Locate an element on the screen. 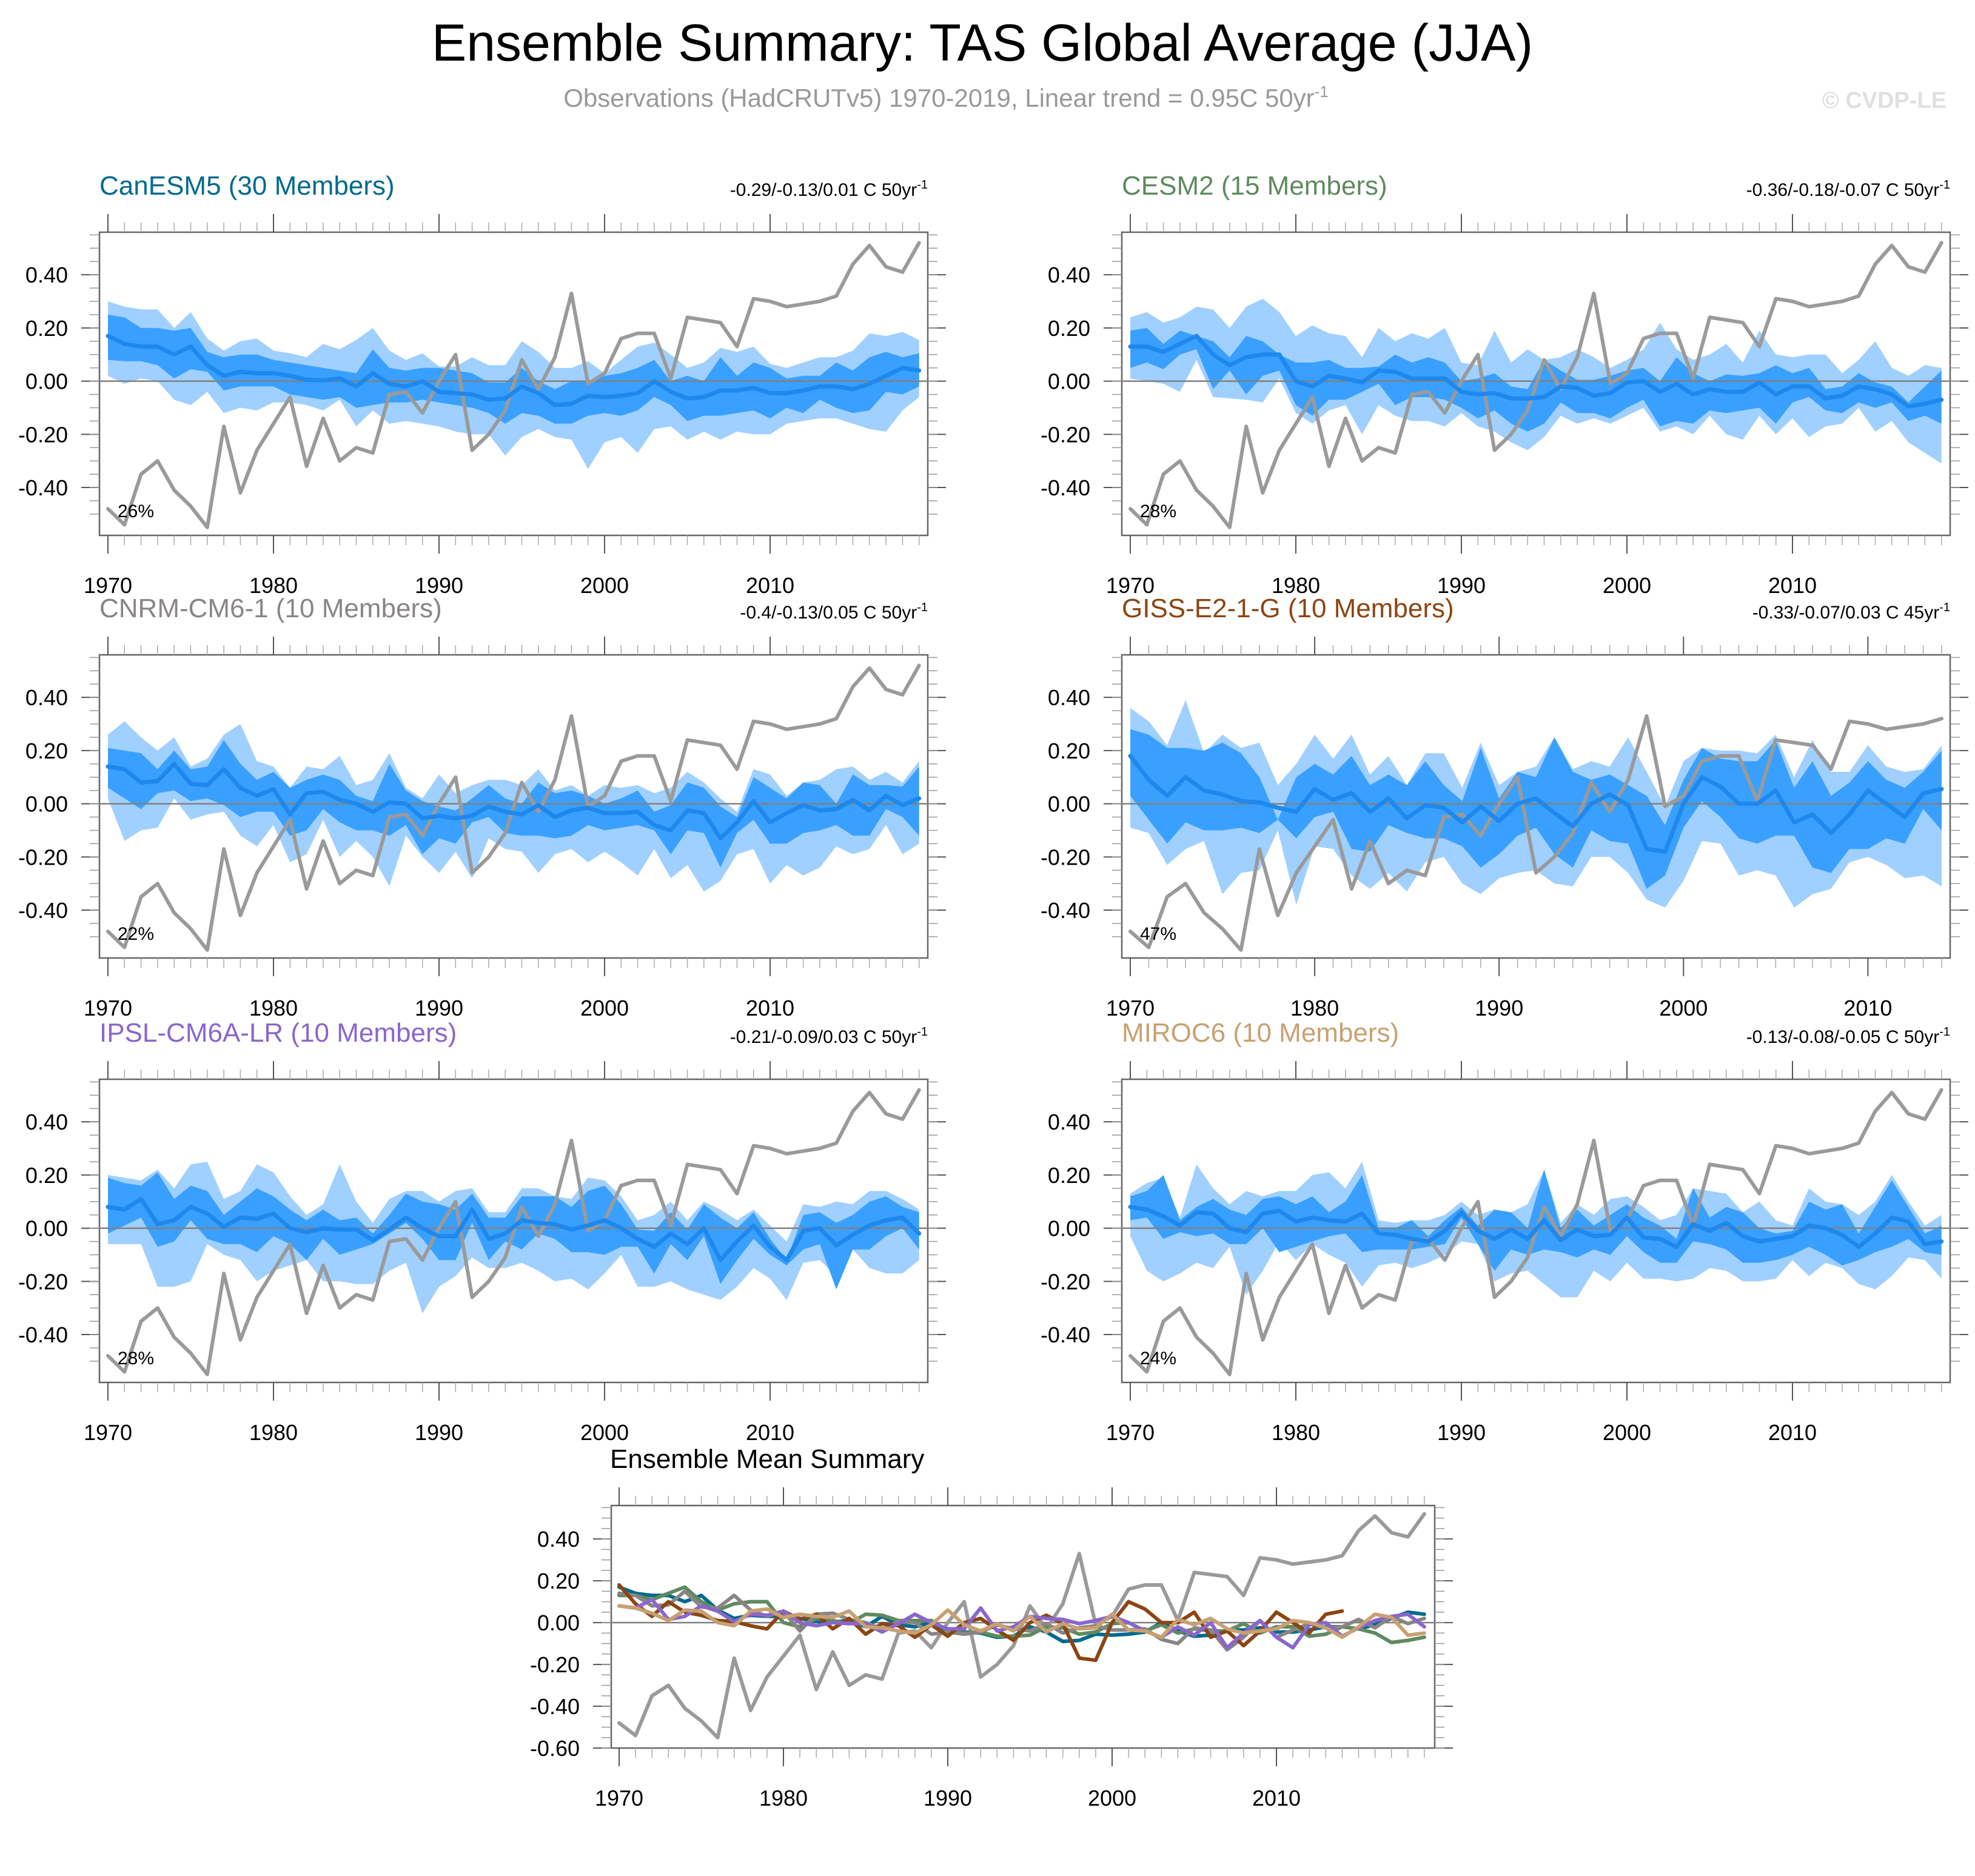 The height and width of the screenshot is (1876, 1975). panel-title: CESM2 (15 Members) is located at coordinates (1254, 186).